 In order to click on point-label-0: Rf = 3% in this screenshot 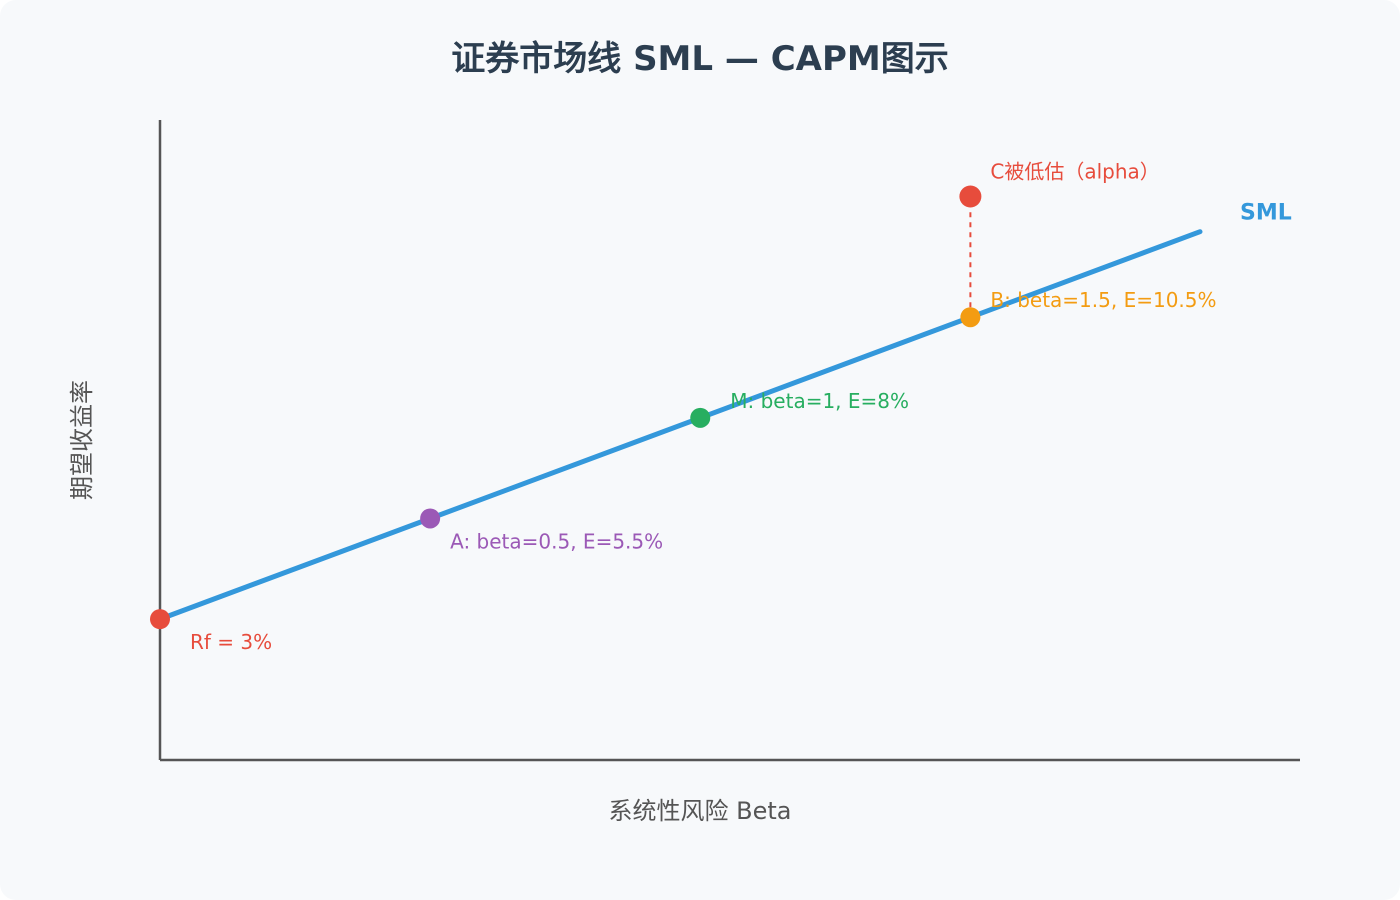, I will do `click(231, 642)`.